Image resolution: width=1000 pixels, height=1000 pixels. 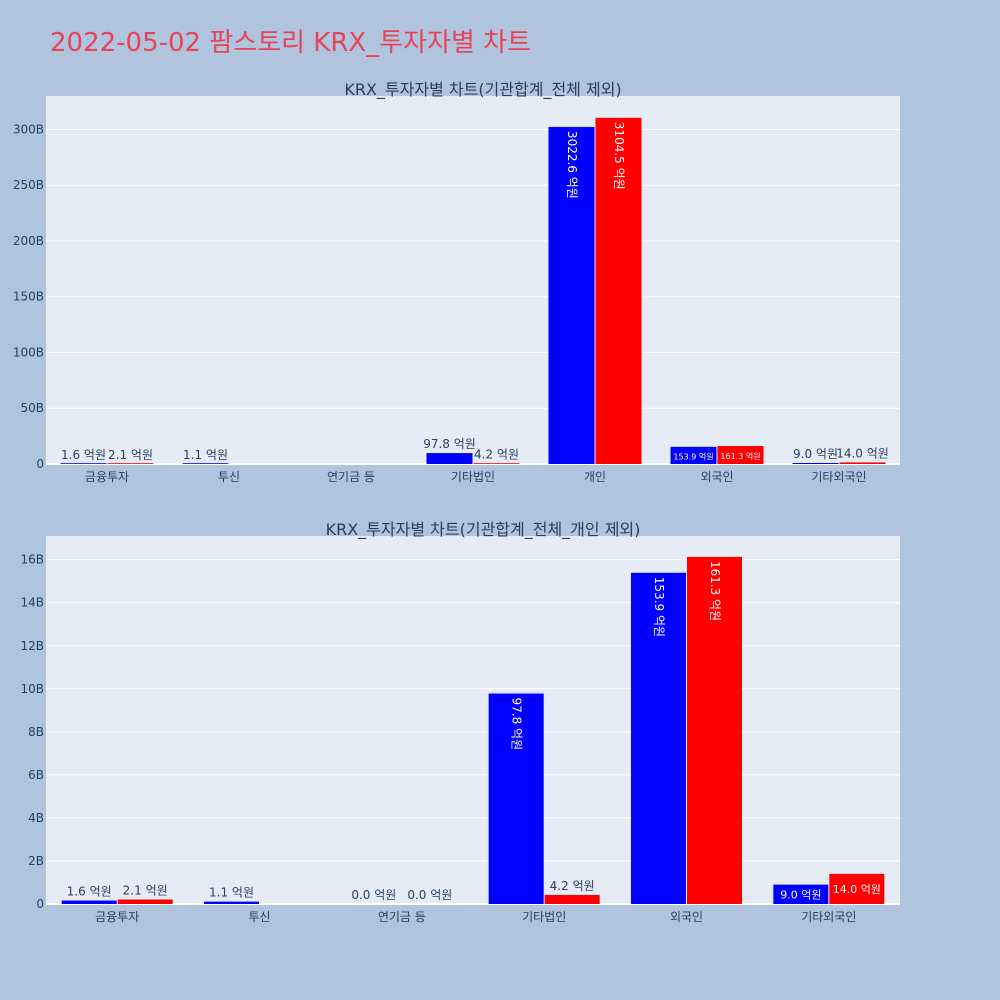 What do you see at coordinates (83, 455) in the screenshot?
I see `chart1-data-label: 1.6 억원` at bounding box center [83, 455].